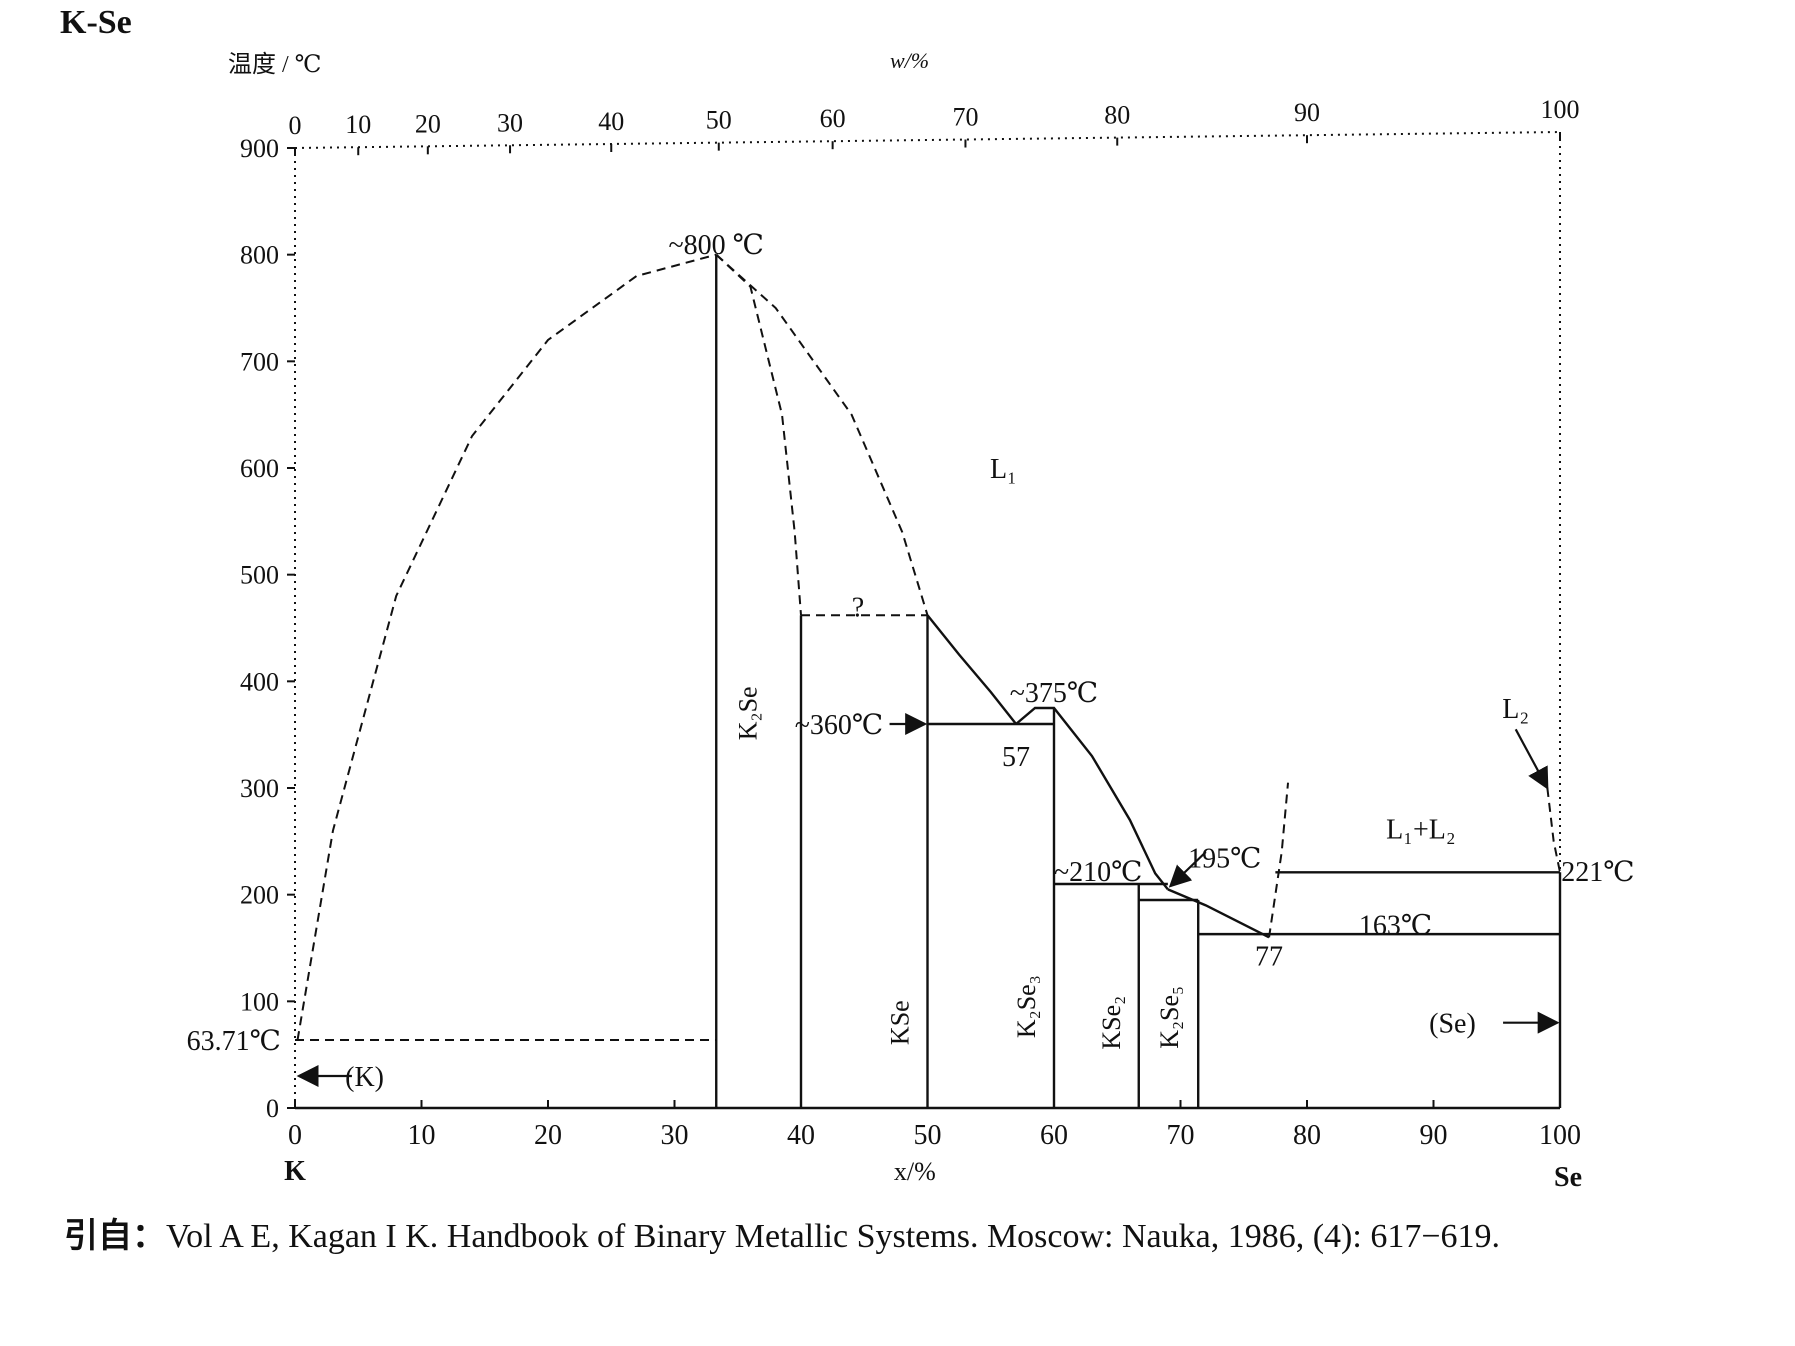 The image size is (1795, 1346). I want to click on top-tick-label-60: 60, so click(833, 118).